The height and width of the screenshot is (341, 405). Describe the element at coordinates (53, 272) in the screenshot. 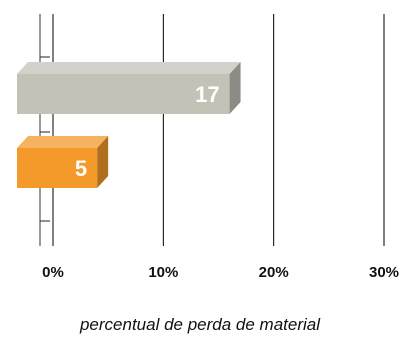

I see `x-tick-label: 0%` at that location.